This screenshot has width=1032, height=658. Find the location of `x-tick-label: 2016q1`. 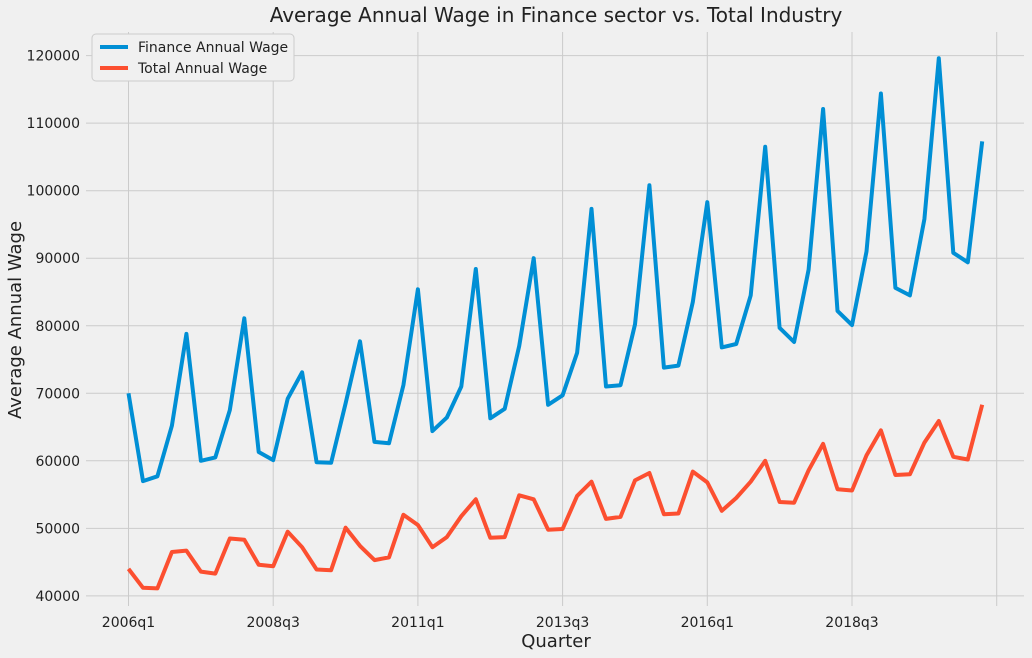

x-tick-label: 2016q1 is located at coordinates (707, 623).